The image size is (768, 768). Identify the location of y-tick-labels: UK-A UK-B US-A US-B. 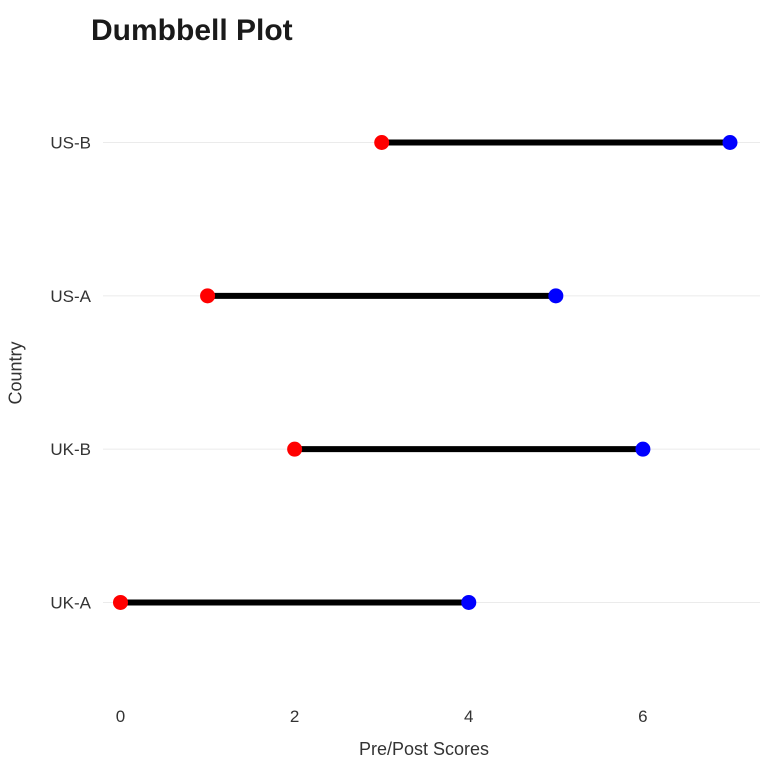
(70, 373).